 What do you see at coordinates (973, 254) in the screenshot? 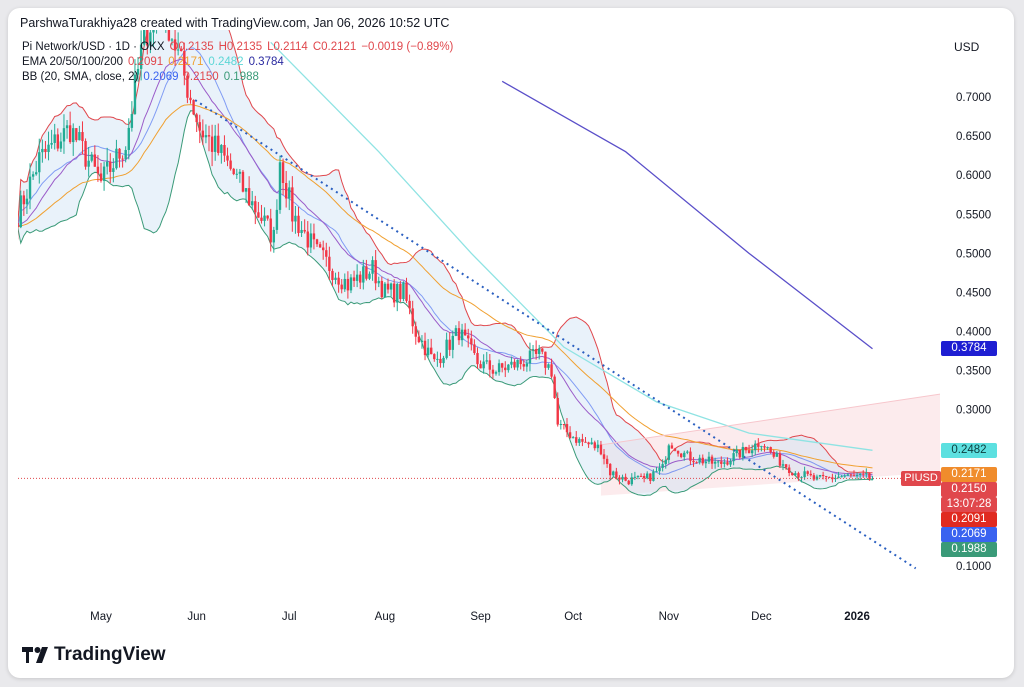
I see `price-axis-label: 0.5000` at bounding box center [973, 254].